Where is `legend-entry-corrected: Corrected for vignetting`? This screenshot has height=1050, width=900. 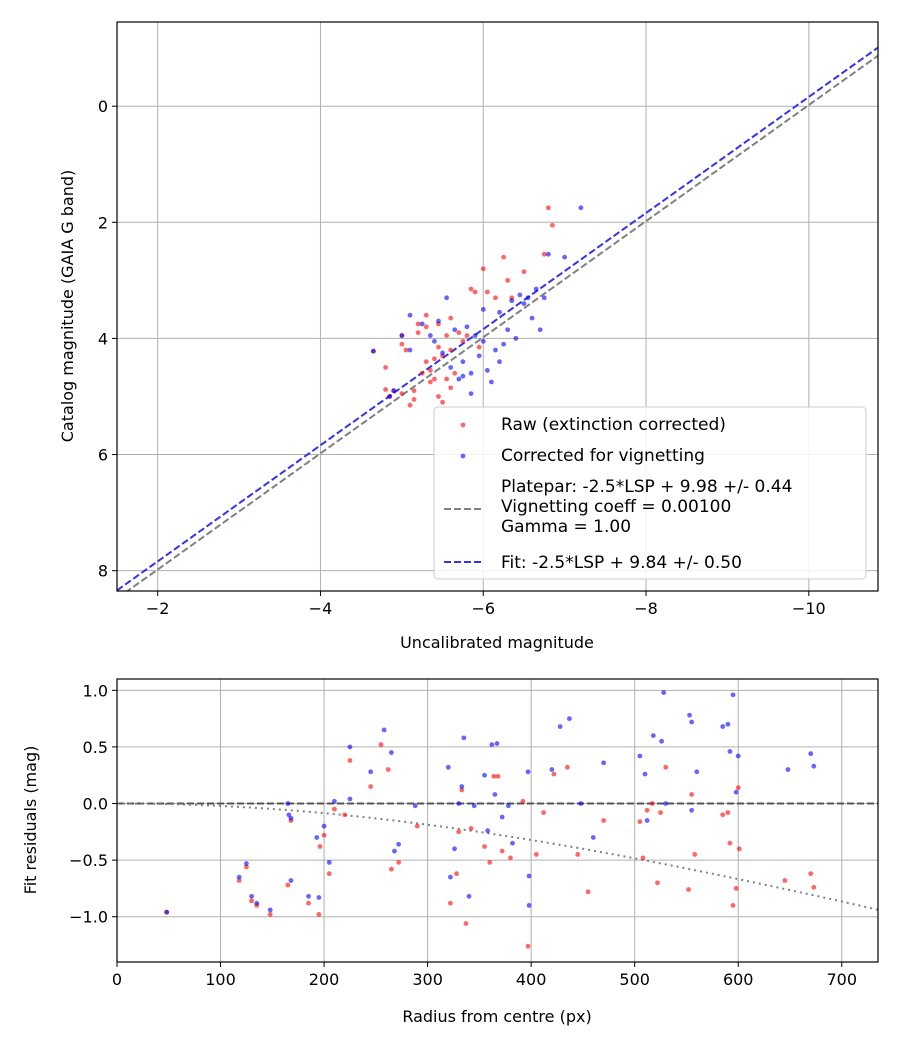 legend-entry-corrected: Corrected for vignetting is located at coordinates (603, 456).